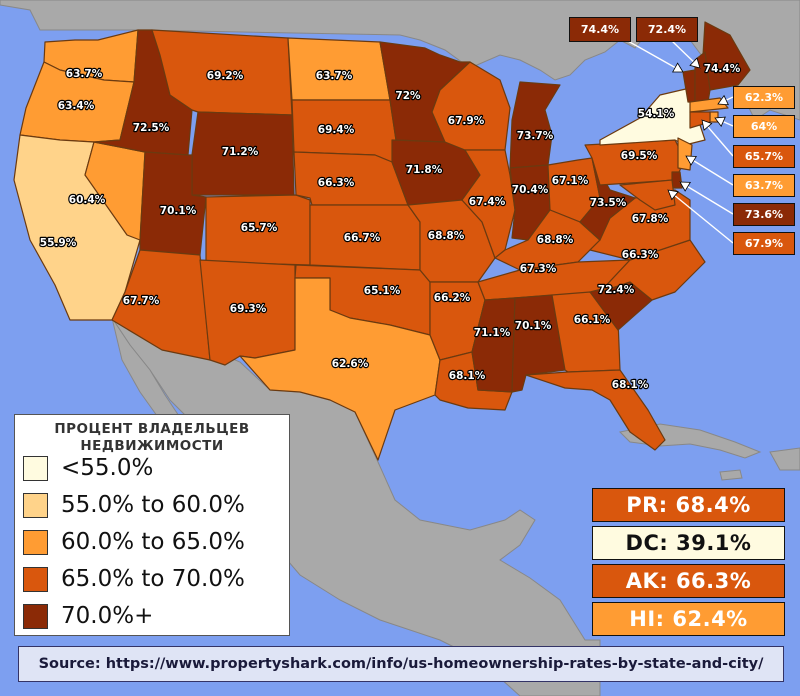 This screenshot has width=800, height=696. What do you see at coordinates (630, 385) in the screenshot?
I see `state-label-fl: 68.1%` at bounding box center [630, 385].